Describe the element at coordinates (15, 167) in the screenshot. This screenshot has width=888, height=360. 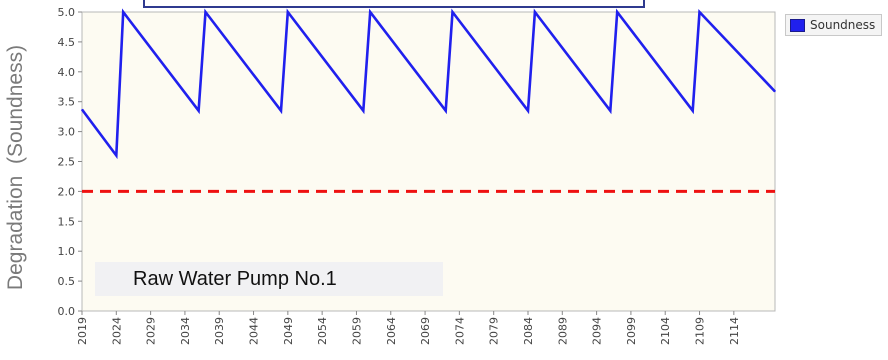
I see `y-axis-label: Degradation (Soundness)` at that location.